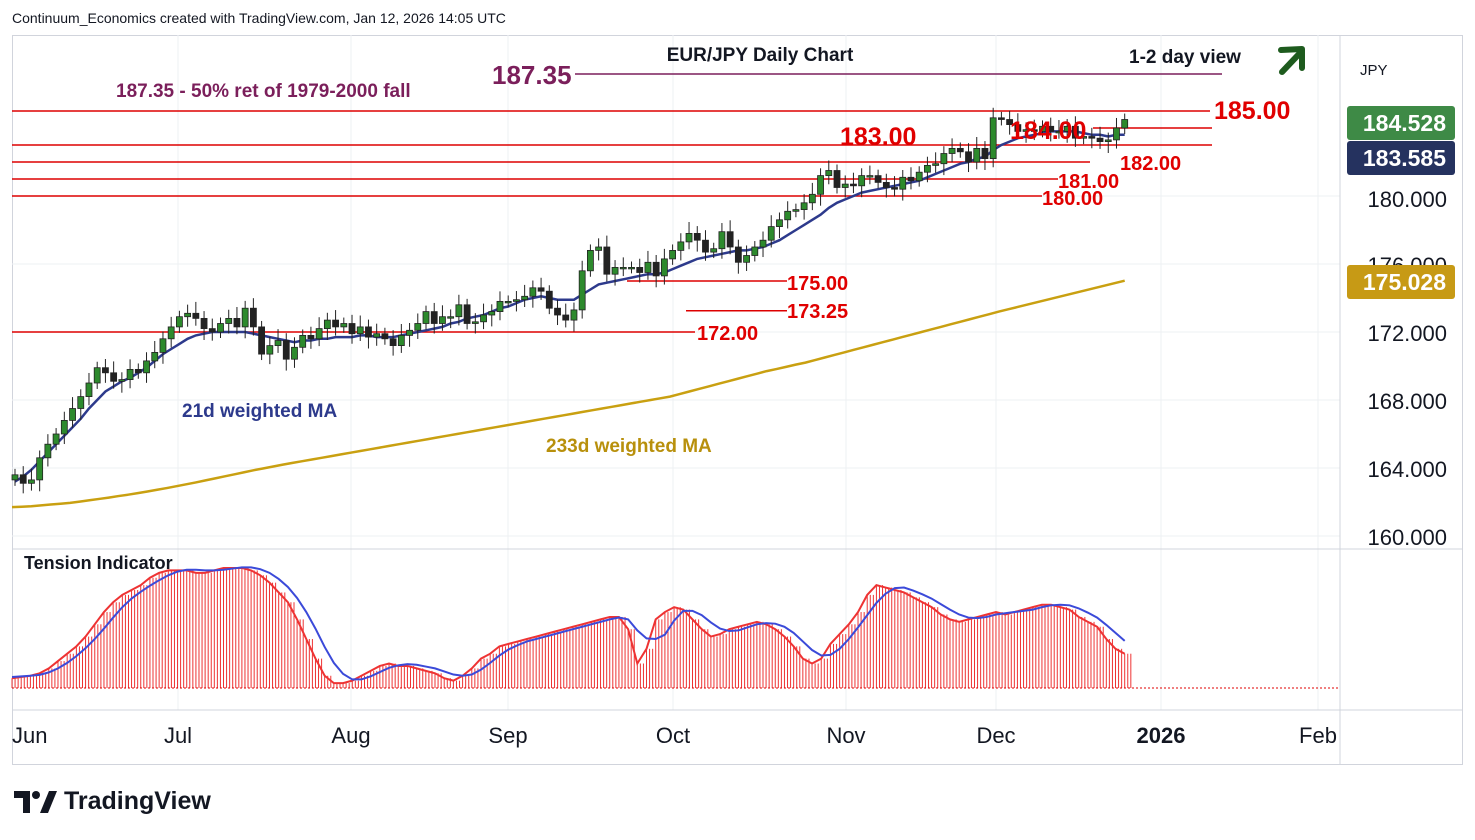 The width and height of the screenshot is (1475, 840). Describe the element at coordinates (1404, 123) in the screenshot. I see `svg-text: 184.528` at that location.